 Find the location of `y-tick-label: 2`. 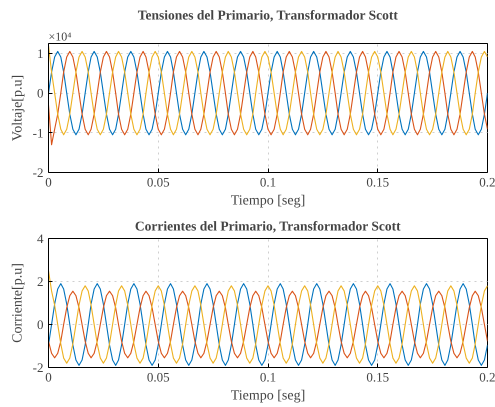

y-tick-label: 2 is located at coordinates (40, 281).